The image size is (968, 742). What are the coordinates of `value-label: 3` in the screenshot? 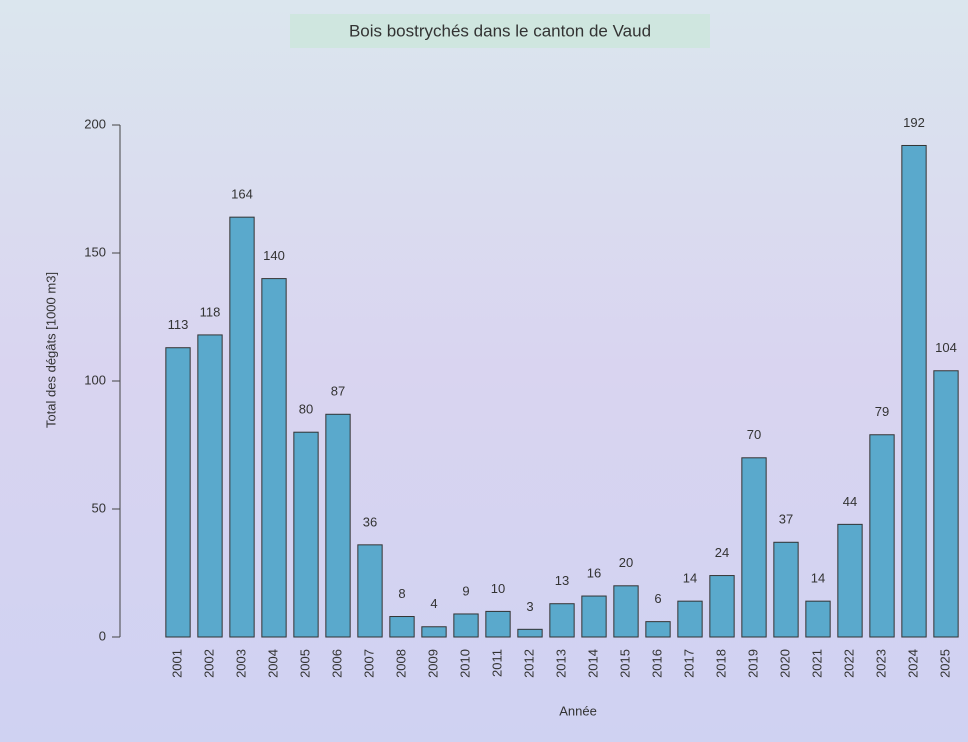 It's located at (529, 606).